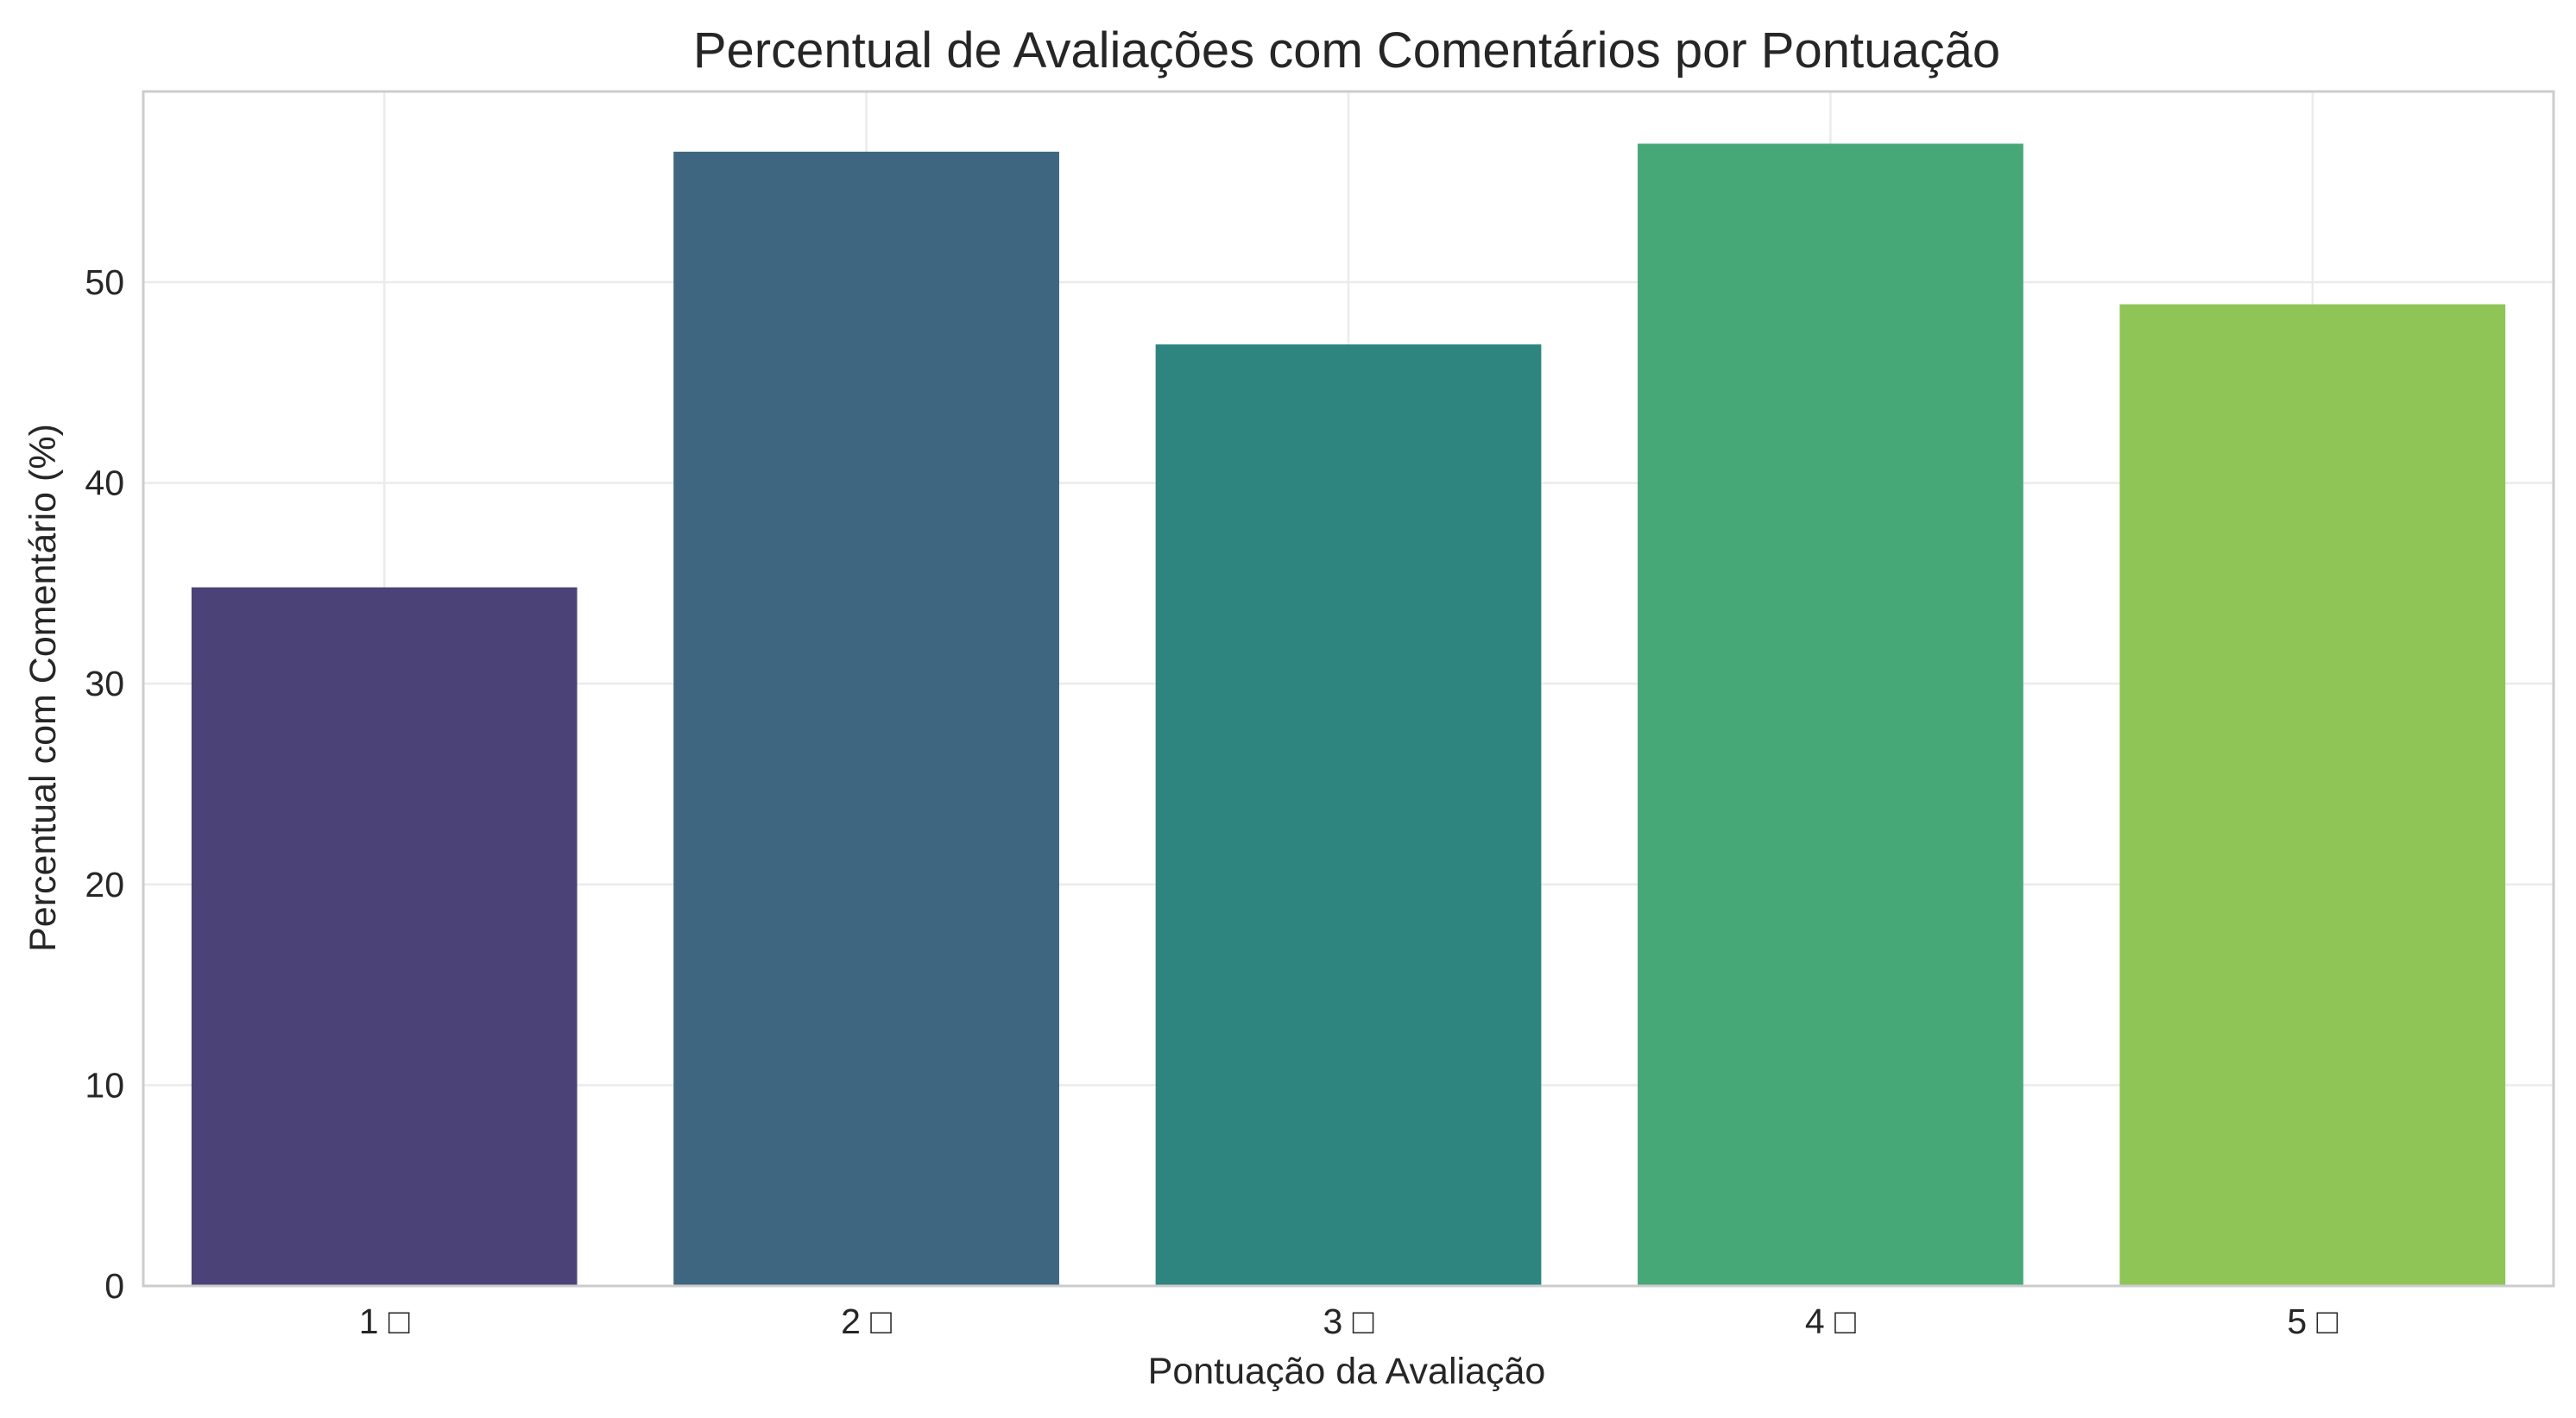 The width and height of the screenshot is (2576, 1418). I want to click on y-tick-labels: 0 10 20 30 40 50, so click(104, 784).